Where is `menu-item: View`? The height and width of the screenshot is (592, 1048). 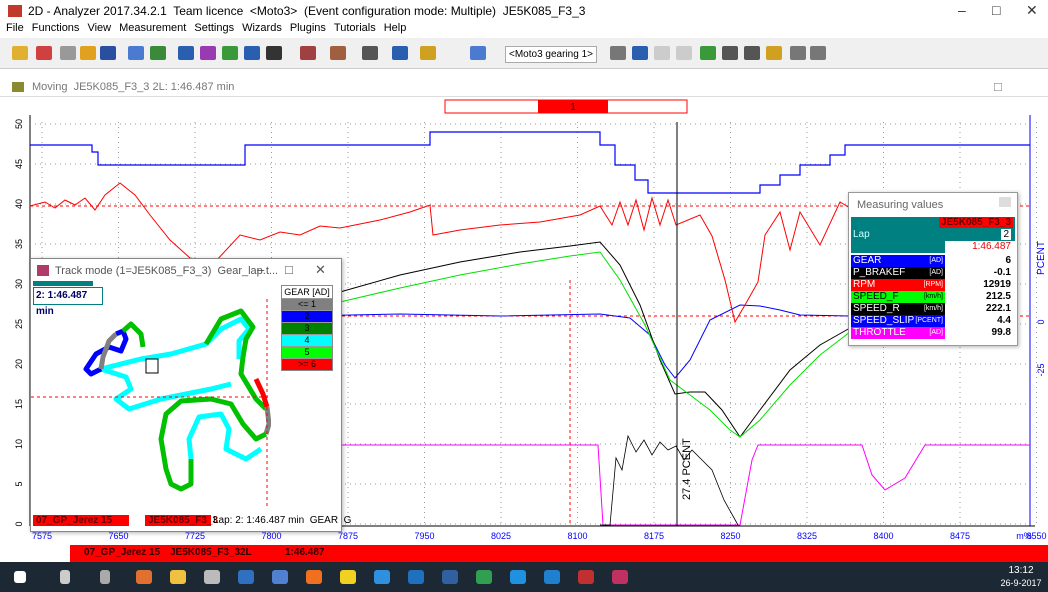
menu-item: View is located at coordinates (99, 28).